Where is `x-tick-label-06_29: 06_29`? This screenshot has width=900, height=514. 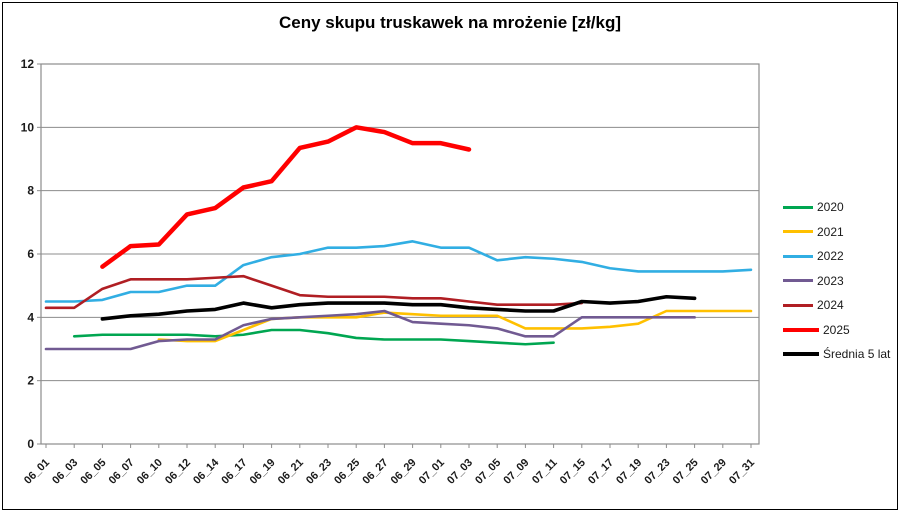
x-tick-label-06_29: 06_29 is located at coordinates (404, 472).